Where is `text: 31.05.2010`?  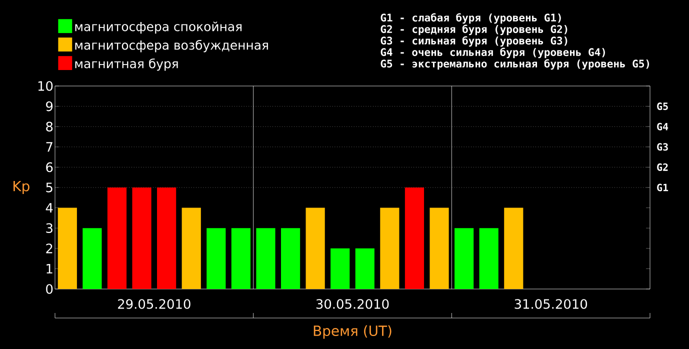 text: 31.05.2010 is located at coordinates (551, 304).